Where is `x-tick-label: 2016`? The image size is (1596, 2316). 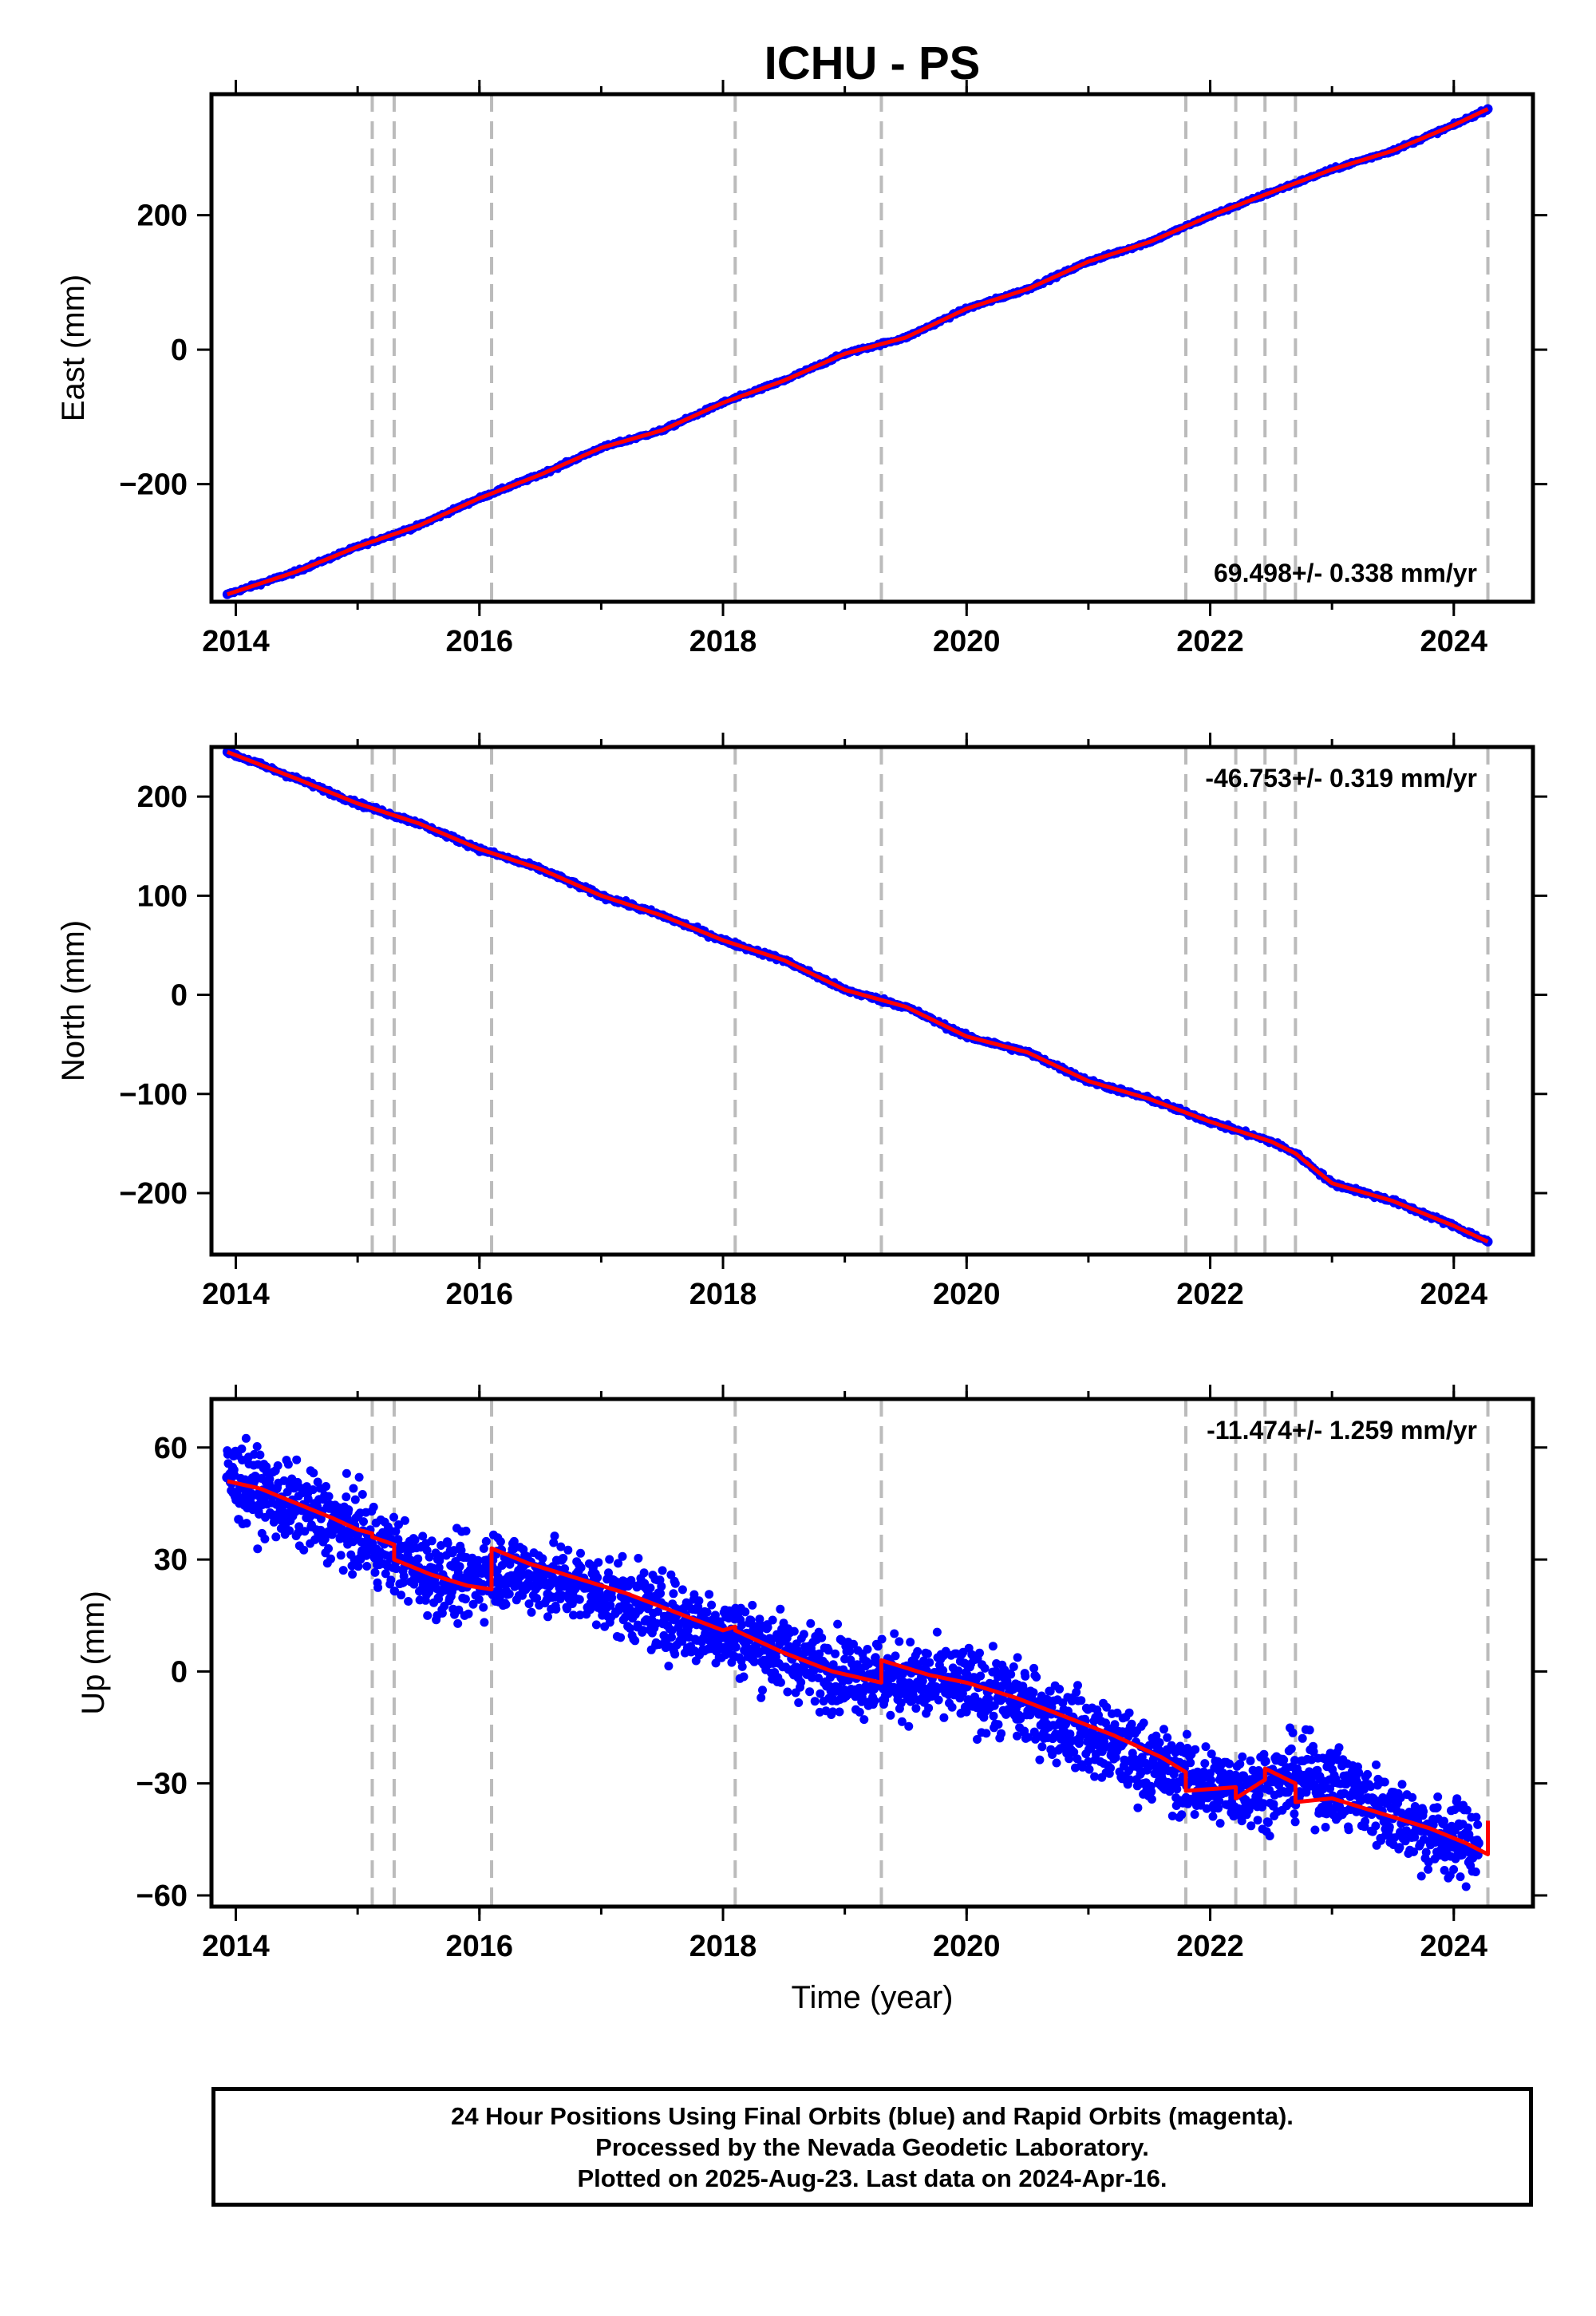 x-tick-label: 2016 is located at coordinates (480, 641).